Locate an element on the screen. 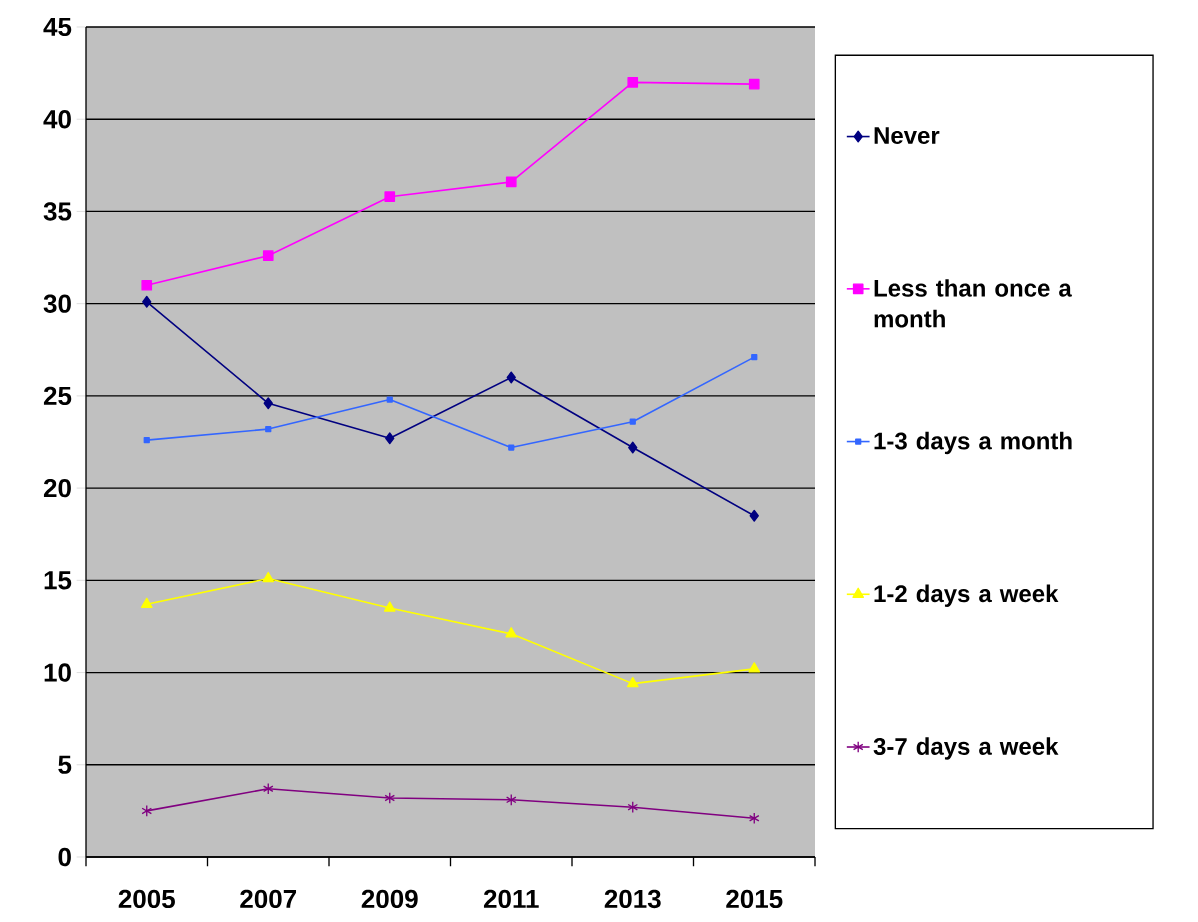 This screenshot has width=1198, height=922. y-tick-label: 10 is located at coordinates (57, 672).